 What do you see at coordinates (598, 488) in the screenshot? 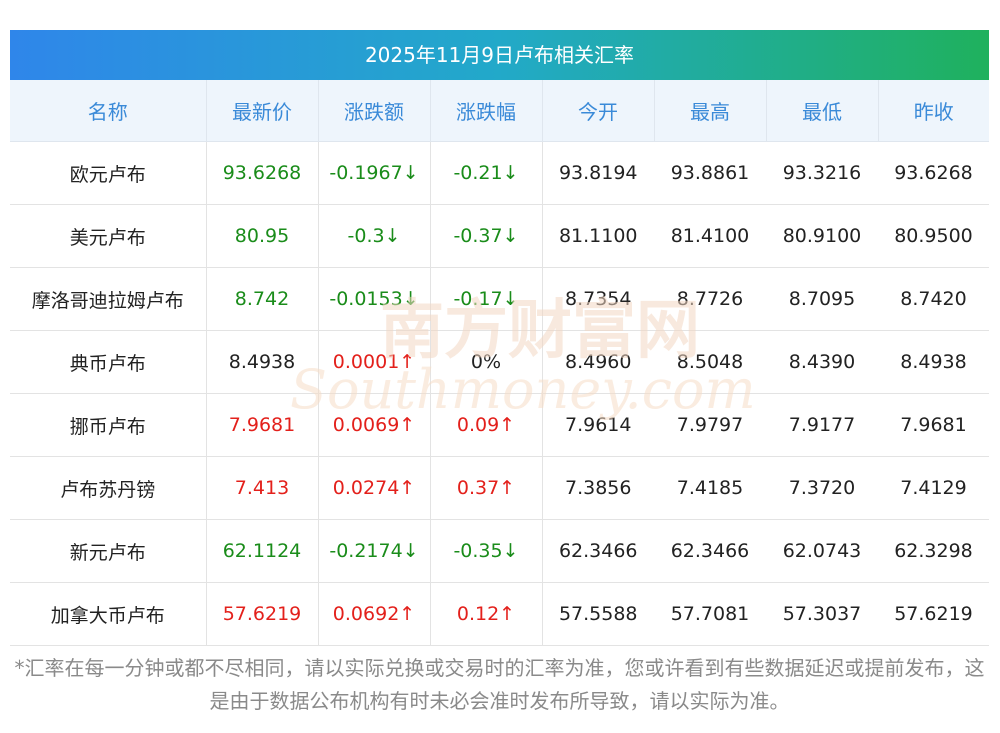
I see `cell-open: 7.3856` at bounding box center [598, 488].